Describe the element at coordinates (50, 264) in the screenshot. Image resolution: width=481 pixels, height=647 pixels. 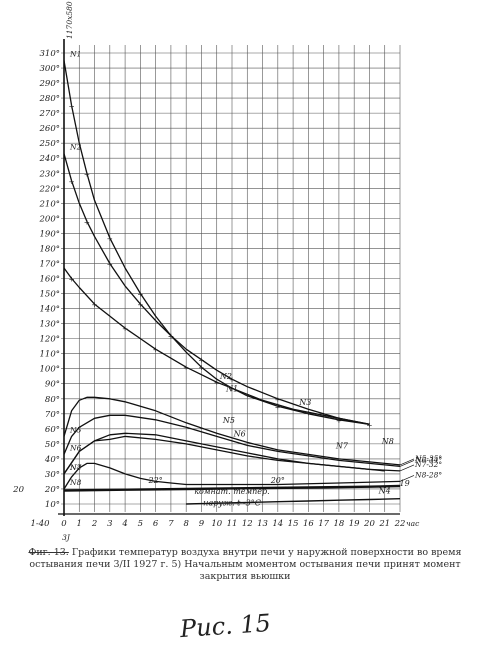
I see `y-tick-label: 170°` at that location.